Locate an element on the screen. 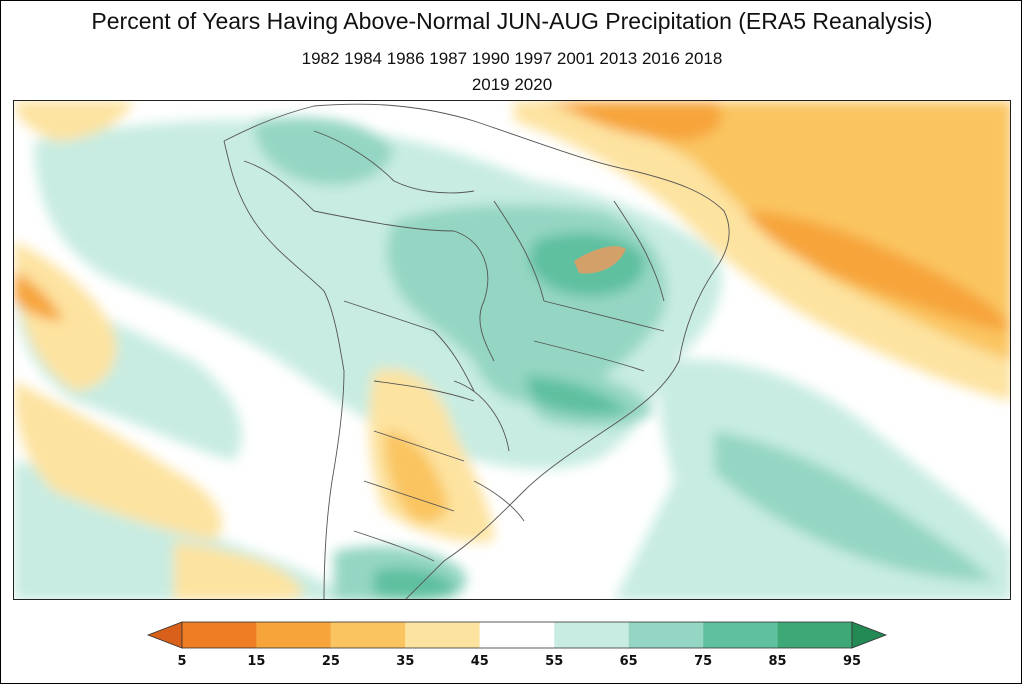 The height and width of the screenshot is (686, 1024). border-peru-bolivia is located at coordinates (409, 346).